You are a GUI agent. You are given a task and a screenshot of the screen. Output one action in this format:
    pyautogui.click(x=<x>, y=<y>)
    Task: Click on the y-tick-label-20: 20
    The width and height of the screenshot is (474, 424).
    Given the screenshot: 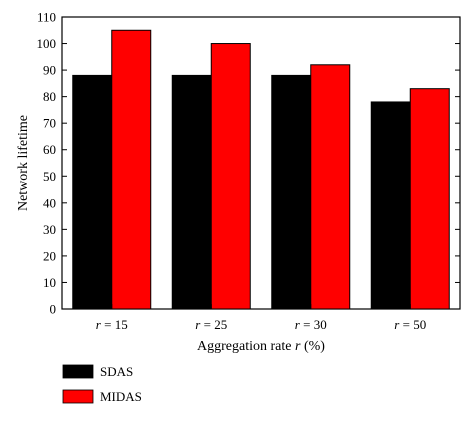 What is the action you would take?
    pyautogui.click(x=49, y=255)
    